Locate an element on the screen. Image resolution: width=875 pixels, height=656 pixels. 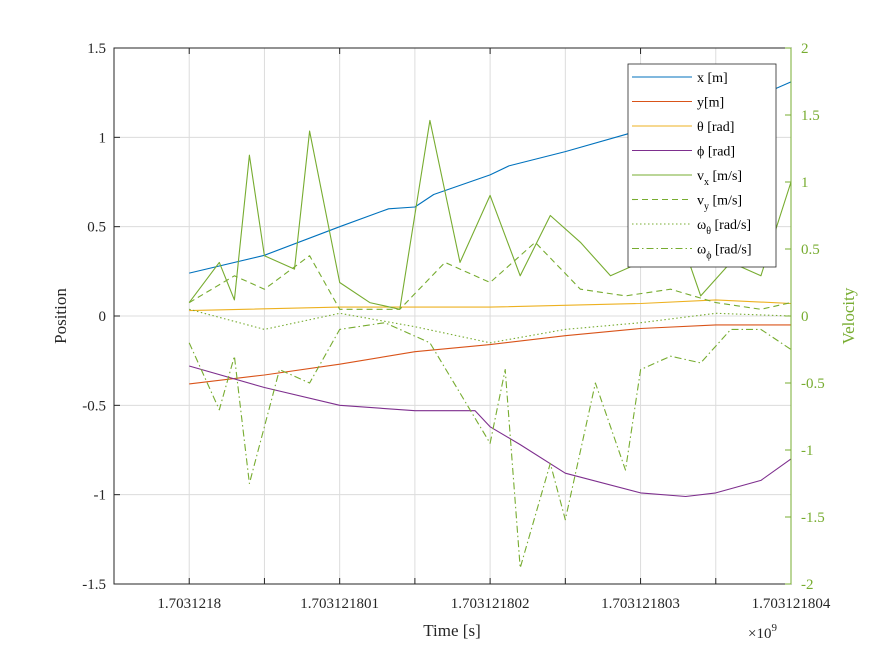
y-right-tick-label: -1 is located at coordinates (807, 451).